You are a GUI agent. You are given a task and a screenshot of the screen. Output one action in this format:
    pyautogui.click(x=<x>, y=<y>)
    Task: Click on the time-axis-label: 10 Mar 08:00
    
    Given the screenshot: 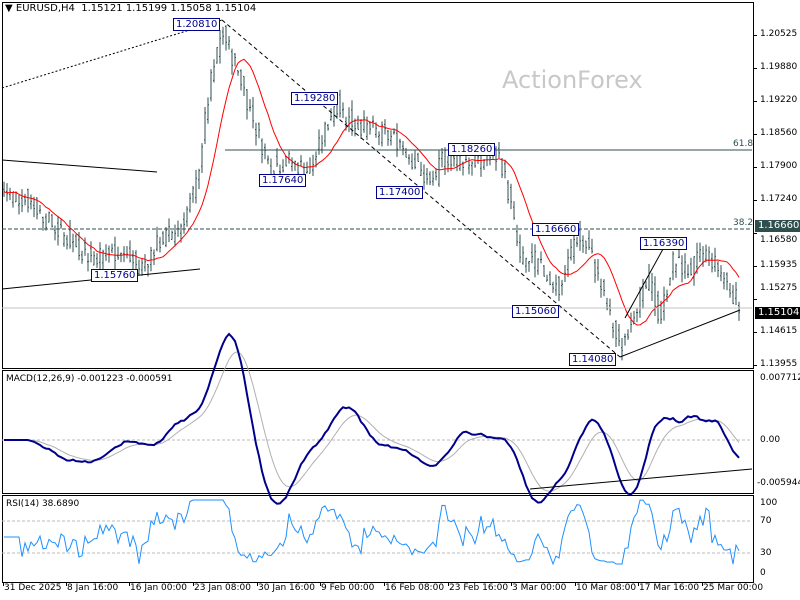 What is the action you would take?
    pyautogui.click(x=606, y=588)
    